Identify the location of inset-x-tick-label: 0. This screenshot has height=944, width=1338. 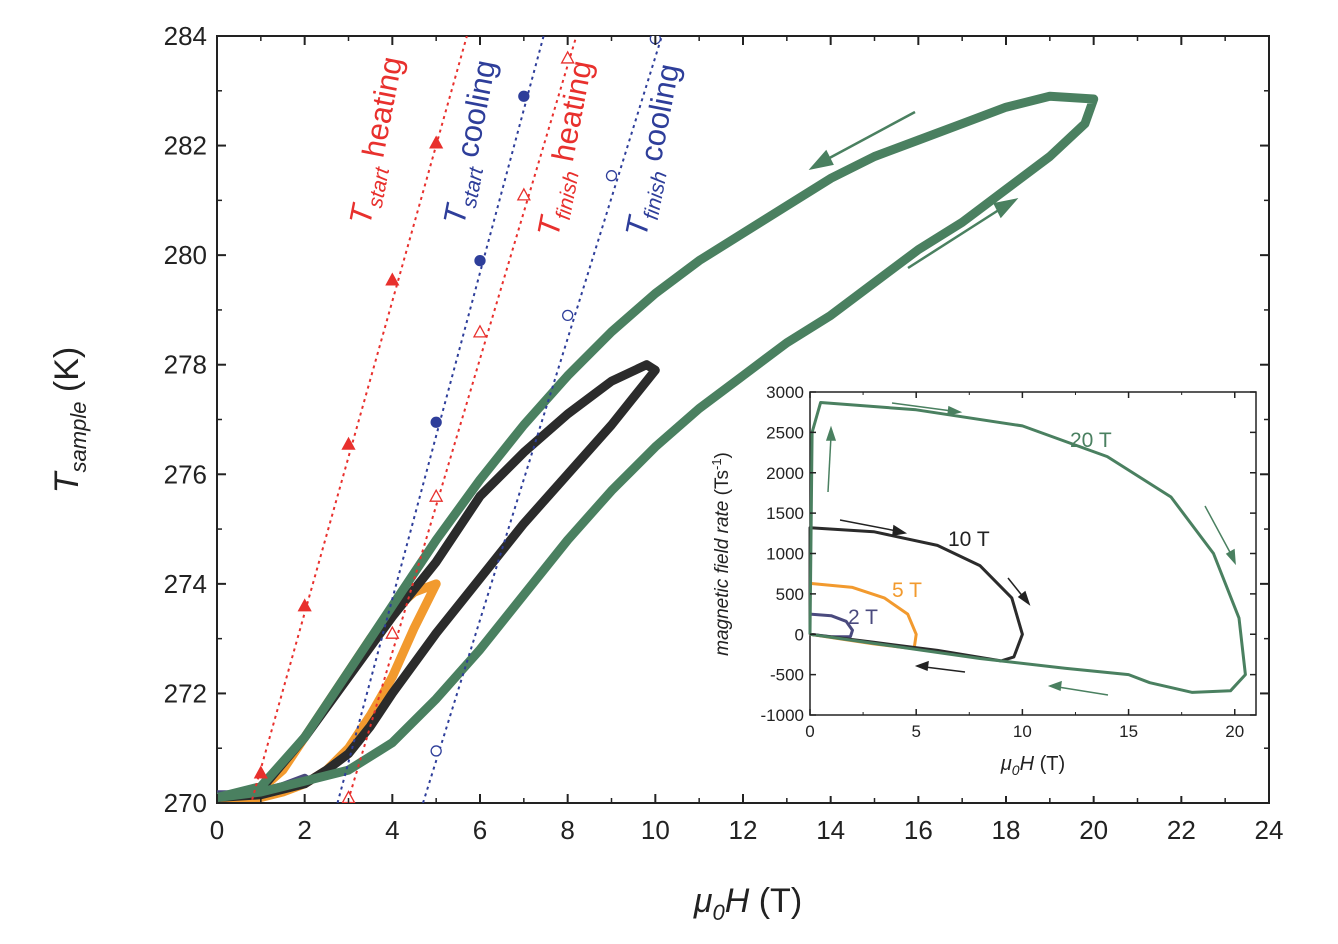
(809, 731).